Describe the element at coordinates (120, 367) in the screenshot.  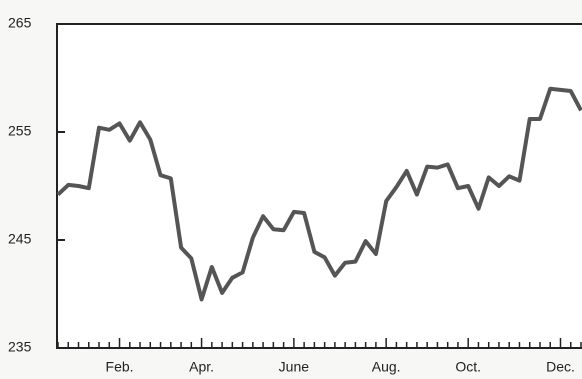
I see `x-tick-label: Feb.` at that location.